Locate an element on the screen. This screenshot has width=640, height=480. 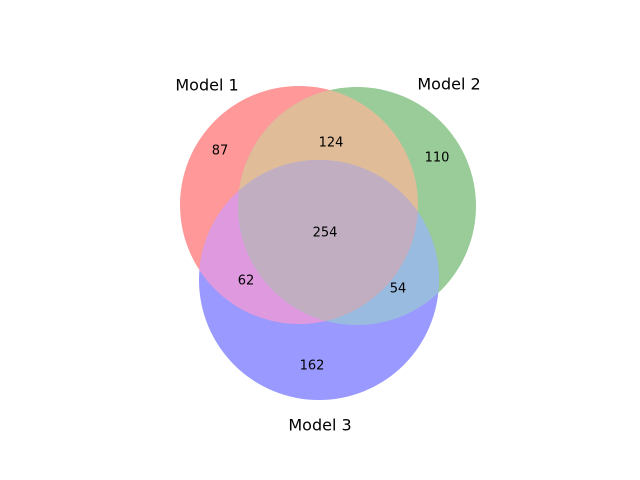
only-model-3-count: 162 is located at coordinates (312, 366).